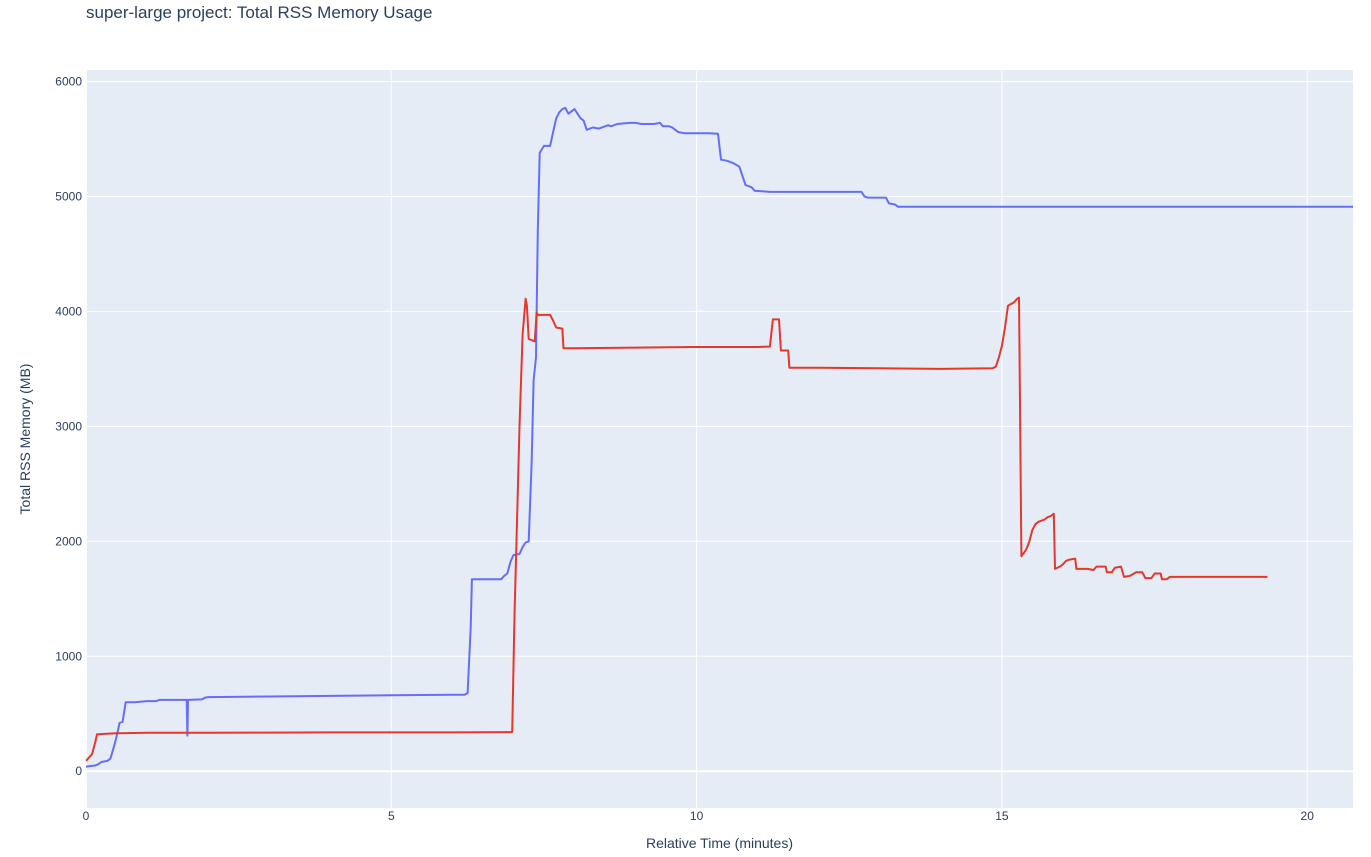 The width and height of the screenshot is (1371, 857). What do you see at coordinates (68, 541) in the screenshot?
I see `y-tick-label: 2000` at bounding box center [68, 541].